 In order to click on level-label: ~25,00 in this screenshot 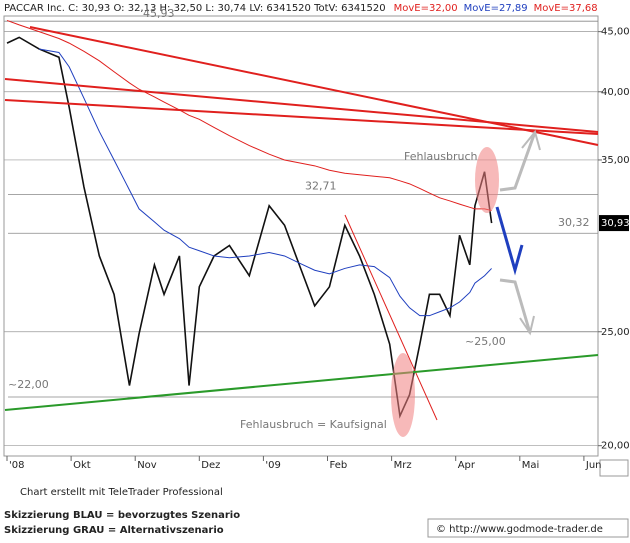, I will do `click(485, 341)`.